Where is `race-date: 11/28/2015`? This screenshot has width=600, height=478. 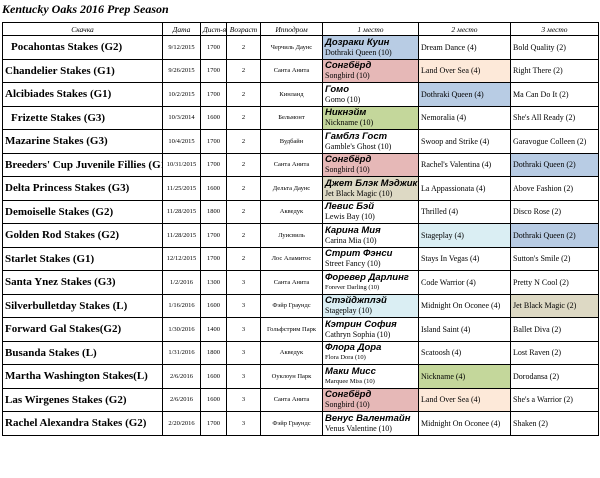 race-date: 11/28/2015 is located at coordinates (181, 211).